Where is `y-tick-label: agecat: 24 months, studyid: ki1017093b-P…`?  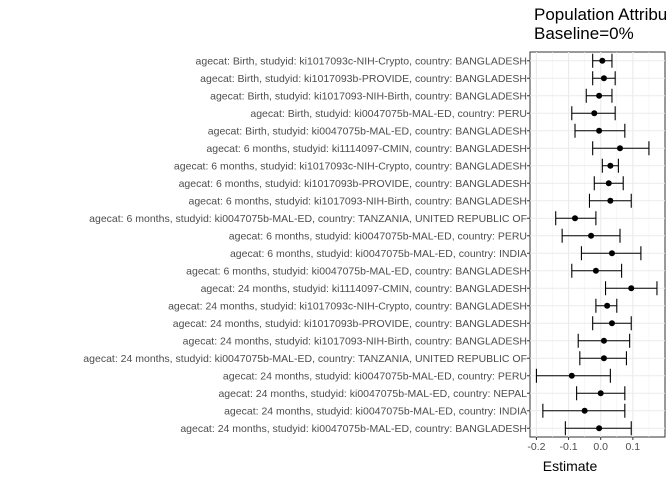 y-tick-label: agecat: 24 months, studyid: ki1017093b-P… is located at coordinates (350, 324).